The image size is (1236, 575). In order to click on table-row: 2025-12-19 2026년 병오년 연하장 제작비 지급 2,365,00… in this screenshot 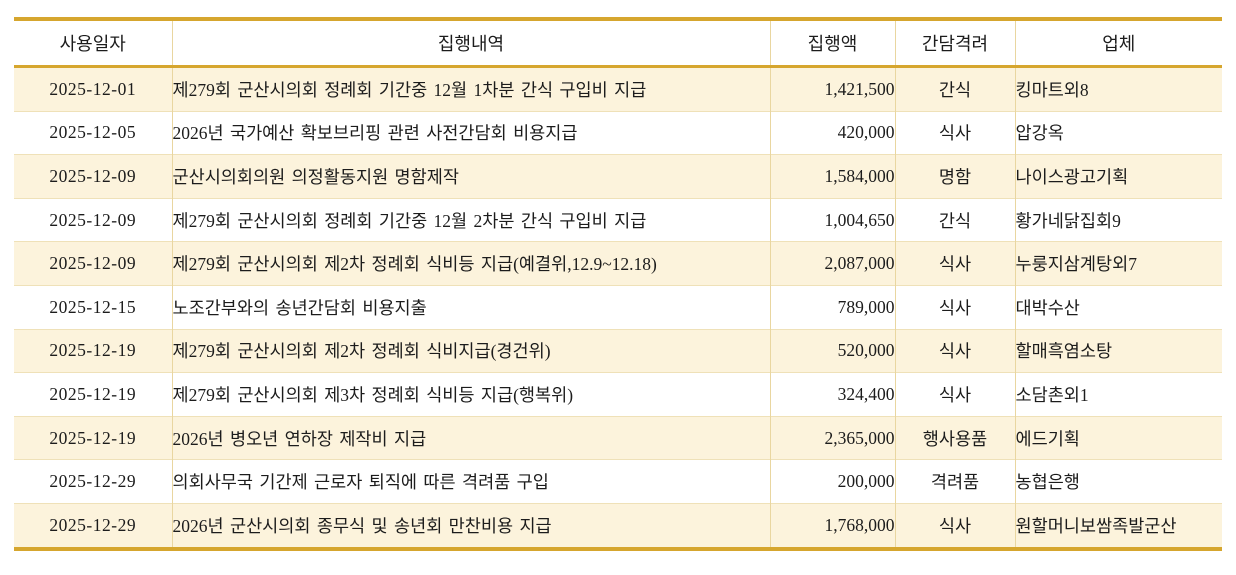, I will do `click(618, 437)`.